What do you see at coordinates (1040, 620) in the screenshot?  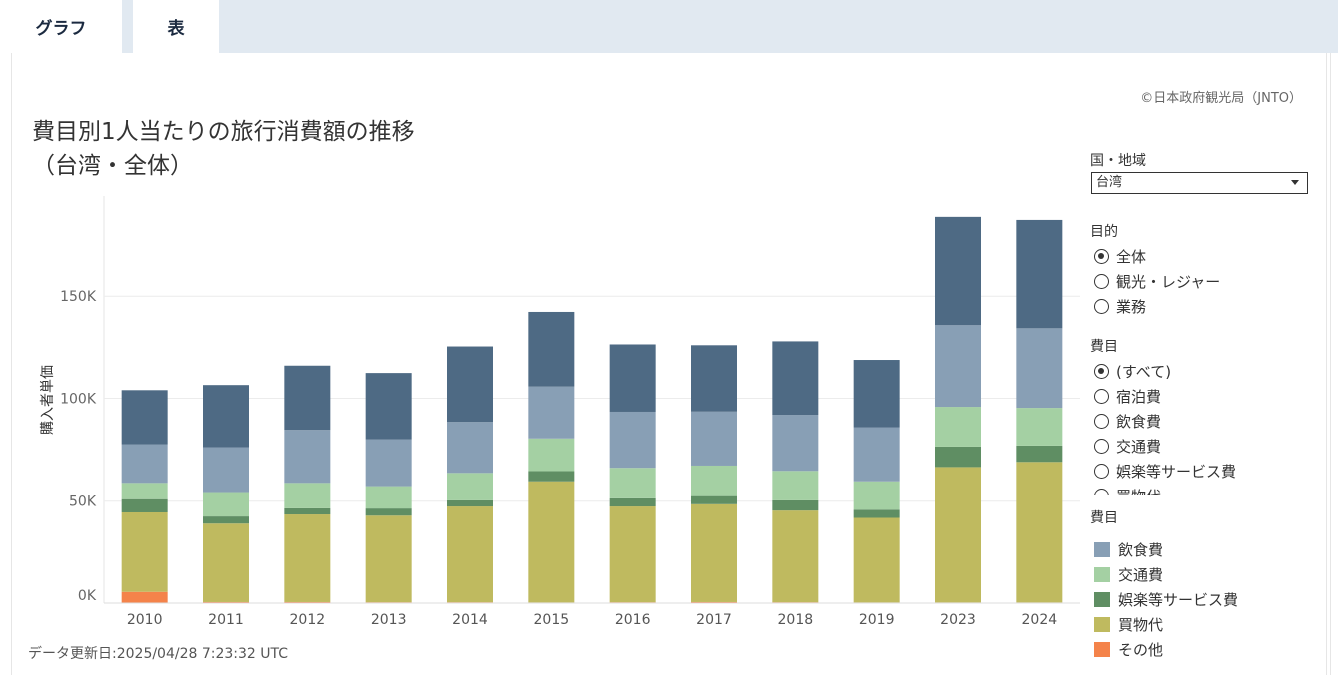 I see `x-tick-label: 2024` at bounding box center [1040, 620].